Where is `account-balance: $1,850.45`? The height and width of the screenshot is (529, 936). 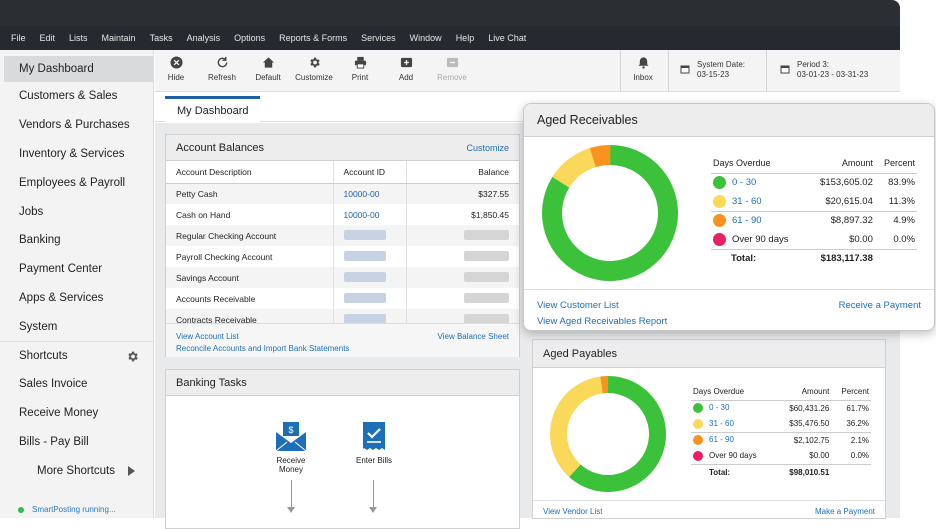 account-balance: $1,850.45 is located at coordinates (490, 214).